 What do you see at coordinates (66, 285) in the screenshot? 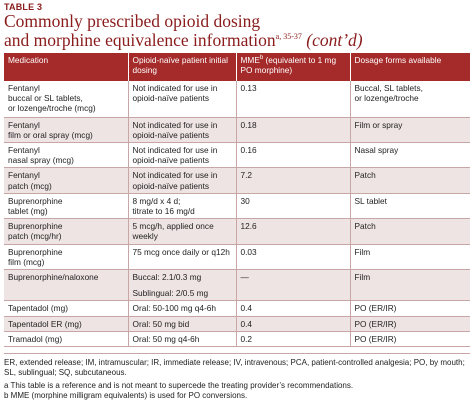
I see `cell-medication: Buprenorphine/naloxone` at bounding box center [66, 285].